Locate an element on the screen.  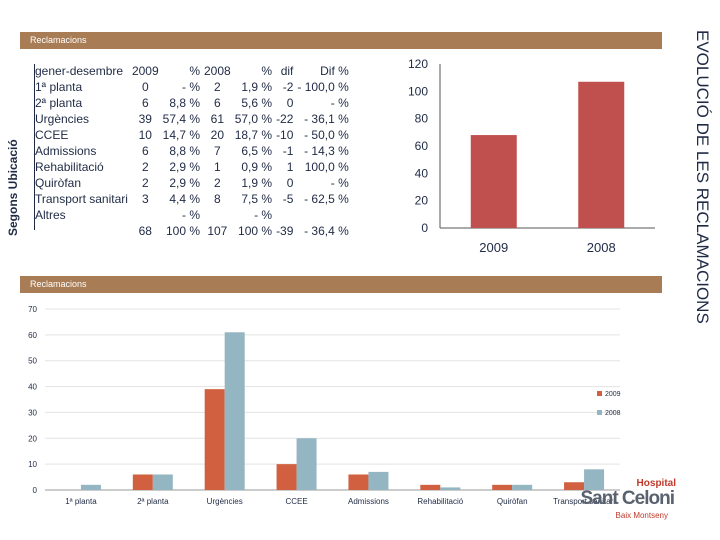
table-cell: Altres is located at coordinates (50, 215).